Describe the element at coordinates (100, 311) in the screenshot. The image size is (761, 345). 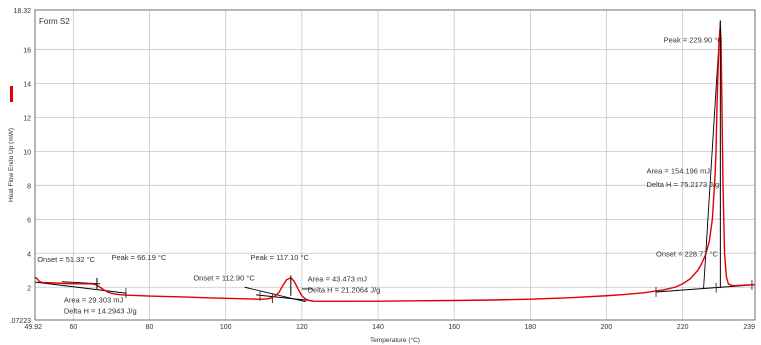
I see `annotation-label: Delta H = 14.2943 J/g` at that location.